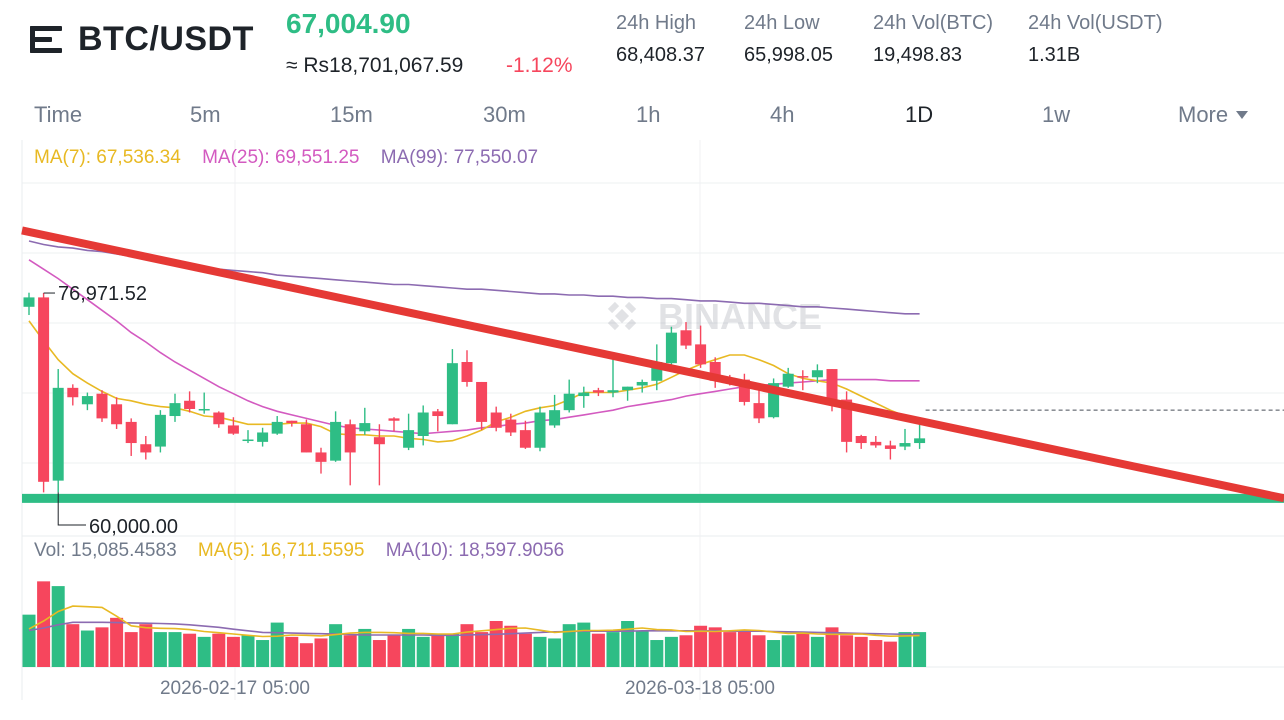 The width and height of the screenshot is (1284, 720). What do you see at coordinates (539, 65) in the screenshot?
I see `price-change-percent: -1.12%` at bounding box center [539, 65].